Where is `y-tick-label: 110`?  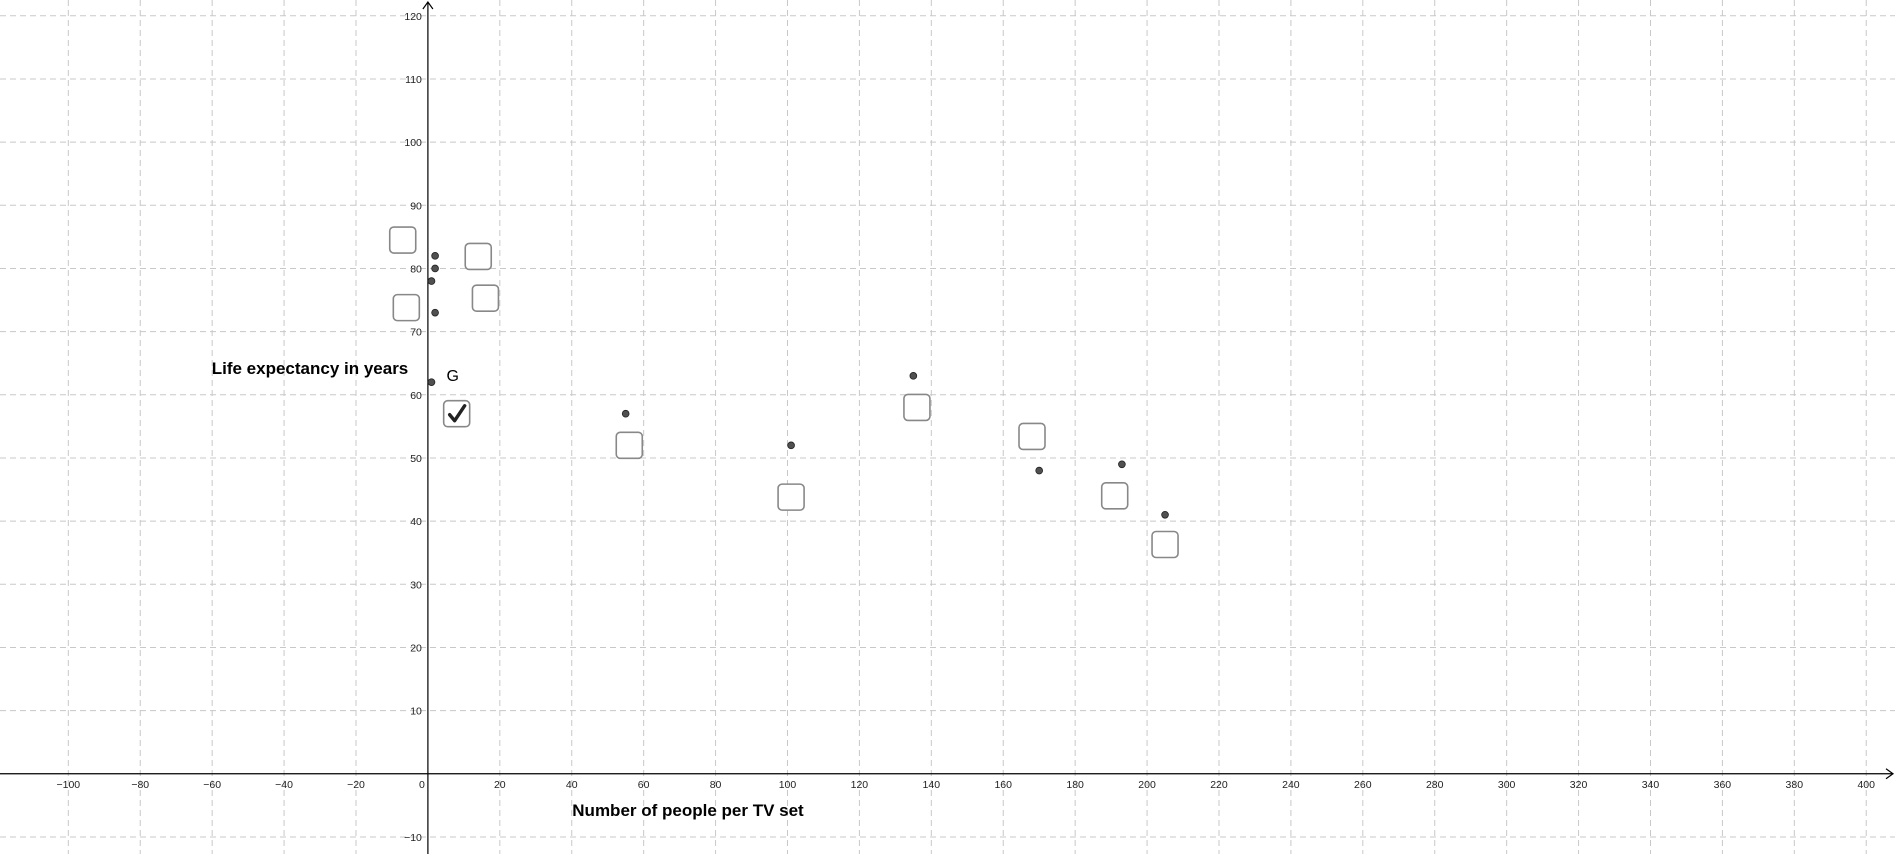
y-tick-label: 110 is located at coordinates (413, 80).